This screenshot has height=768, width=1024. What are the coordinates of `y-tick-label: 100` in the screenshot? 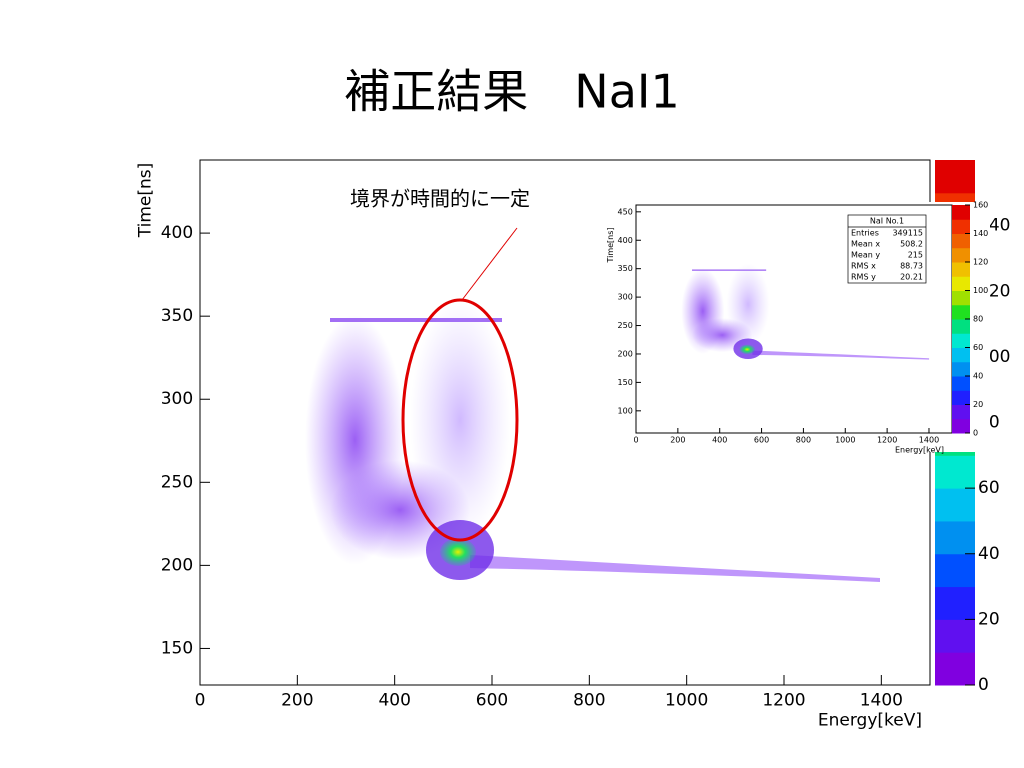 It's located at (625, 410).